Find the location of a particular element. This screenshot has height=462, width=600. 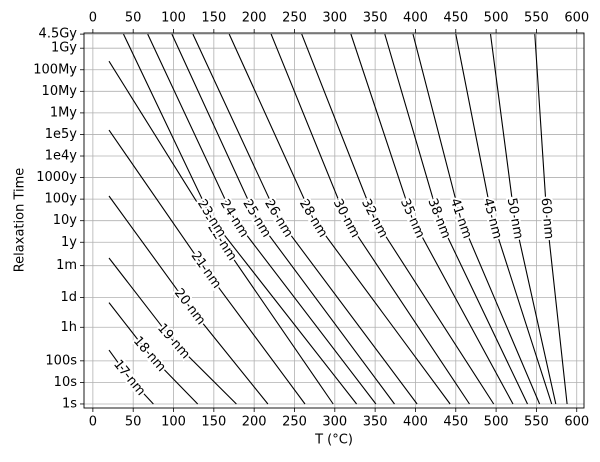

line-label: 35 nm is located at coordinates (412, 218).